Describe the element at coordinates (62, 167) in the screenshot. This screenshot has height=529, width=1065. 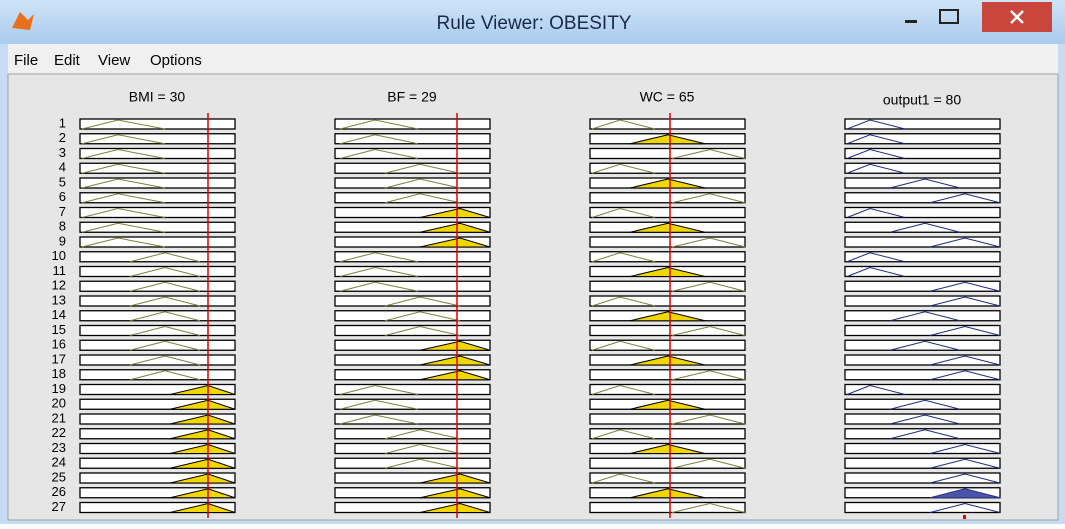
I see `rule-number: 4` at that location.